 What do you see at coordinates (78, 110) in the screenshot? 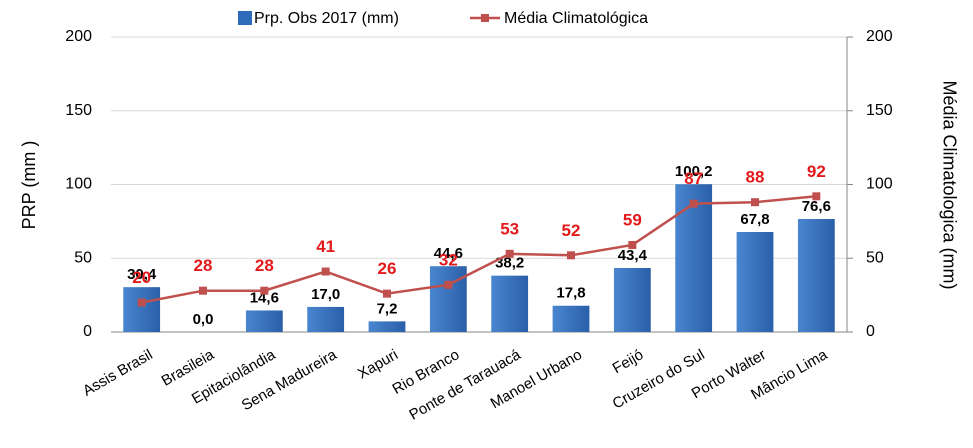
I see `y-tick-label: 150` at bounding box center [78, 110].